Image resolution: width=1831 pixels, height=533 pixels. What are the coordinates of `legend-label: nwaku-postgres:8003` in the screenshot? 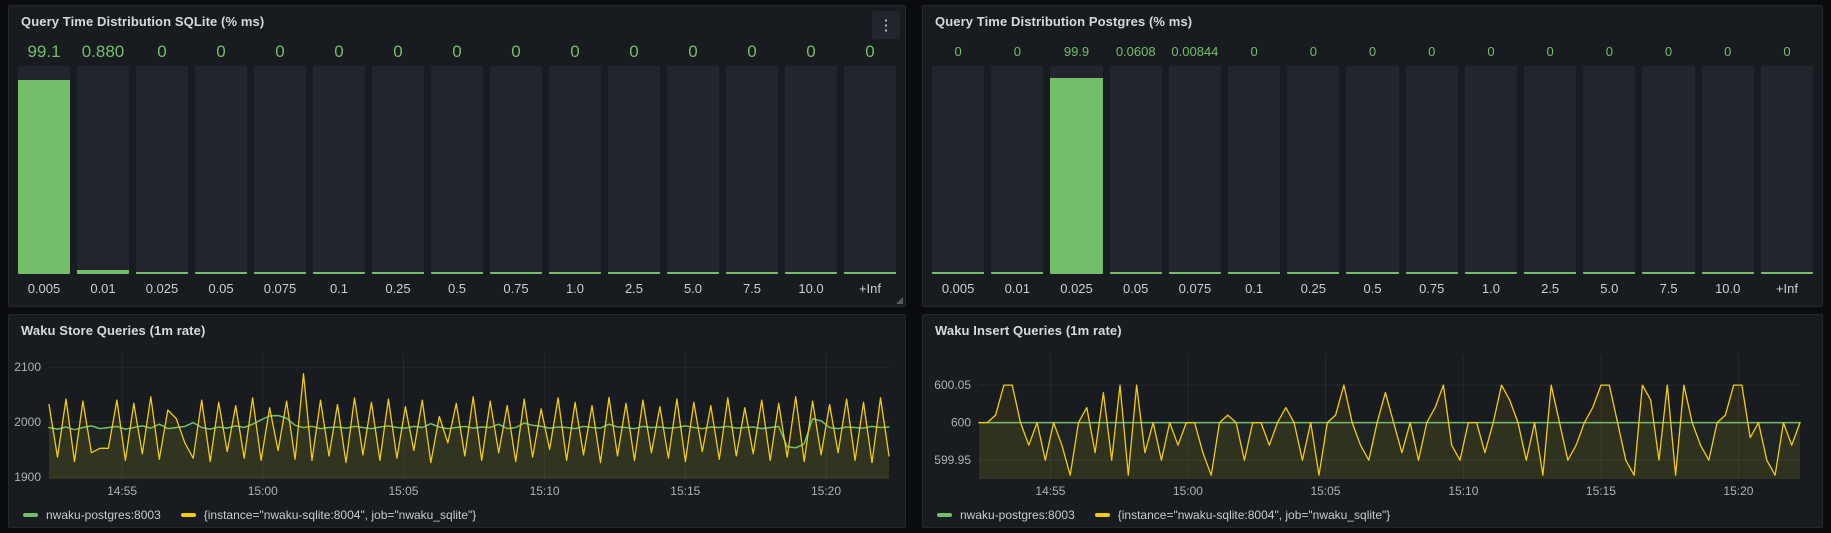 It's located at (1017, 515).